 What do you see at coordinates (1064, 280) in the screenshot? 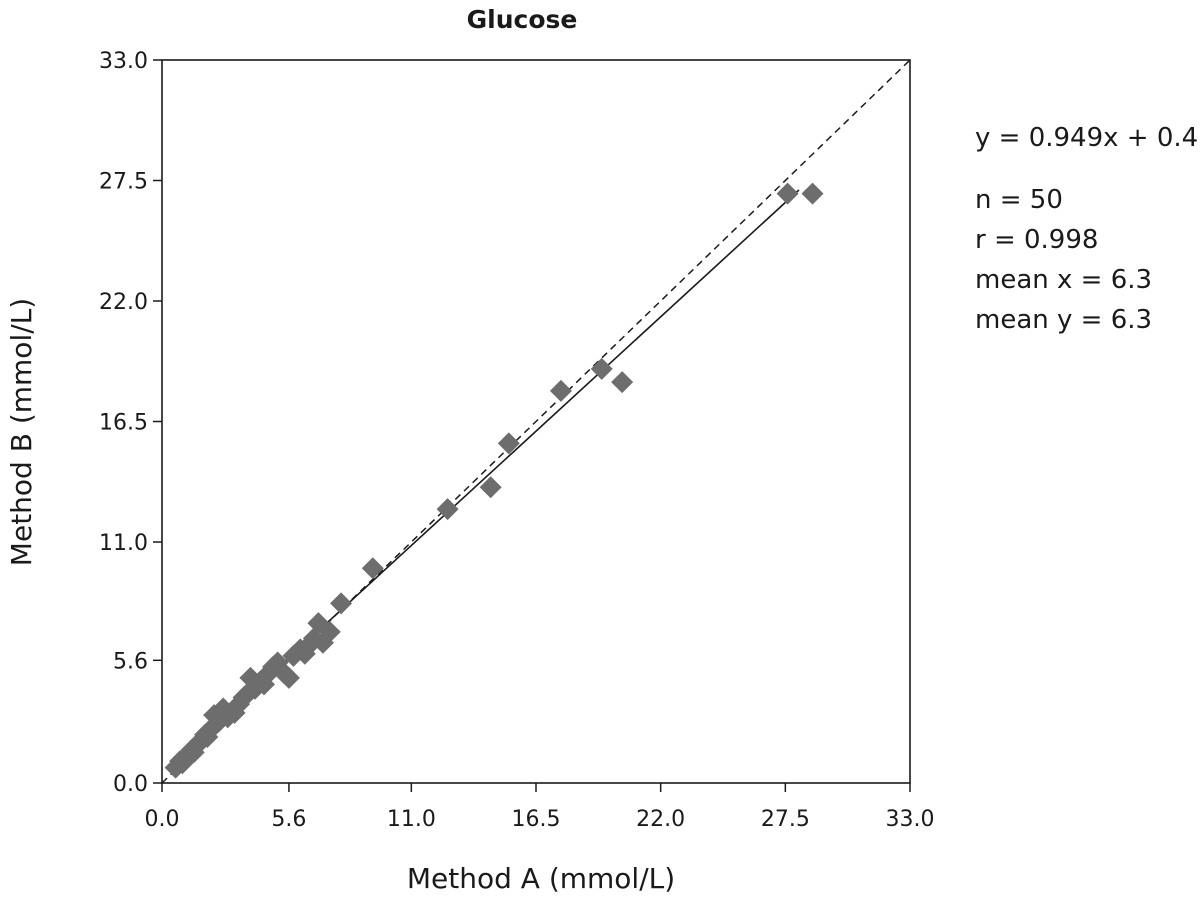
I see `mean-x: mean x = 6.3` at bounding box center [1064, 280].